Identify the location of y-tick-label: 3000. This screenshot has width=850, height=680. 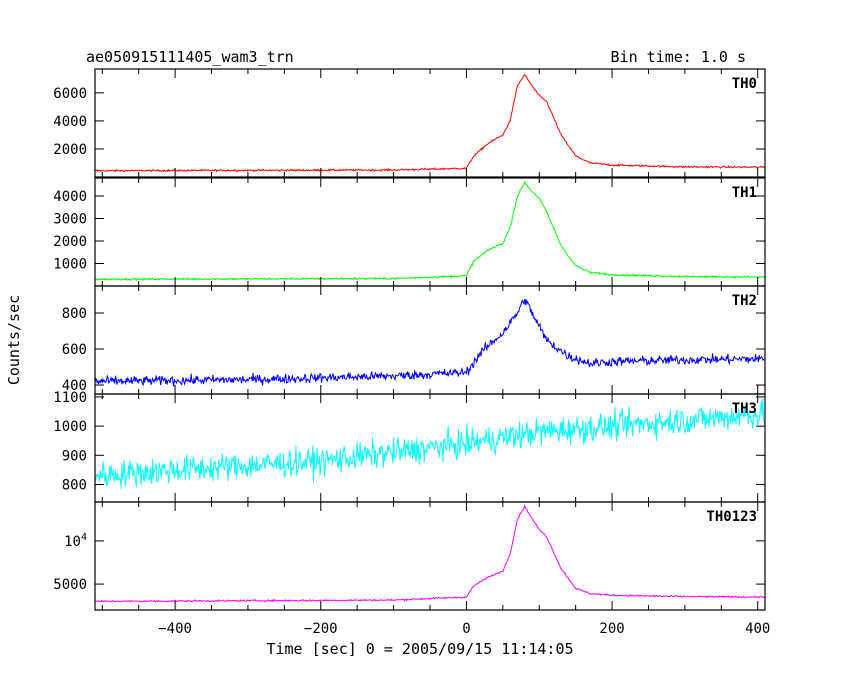
(70, 220).